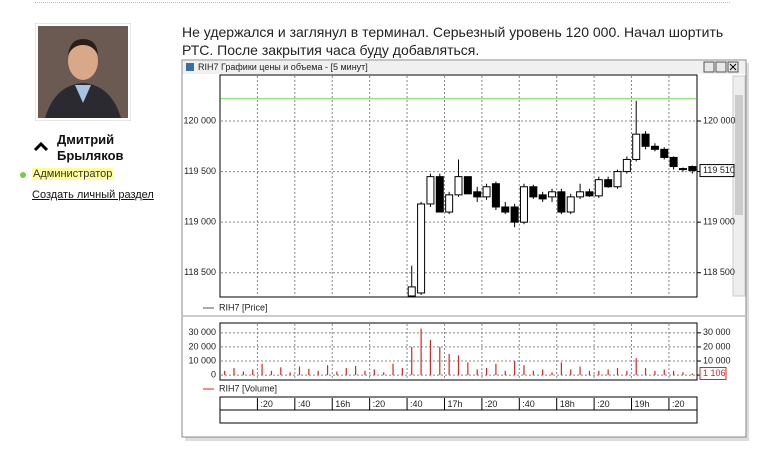  Describe the element at coordinates (41, 147) in the screenshot. I see `collapse-icon` at that location.